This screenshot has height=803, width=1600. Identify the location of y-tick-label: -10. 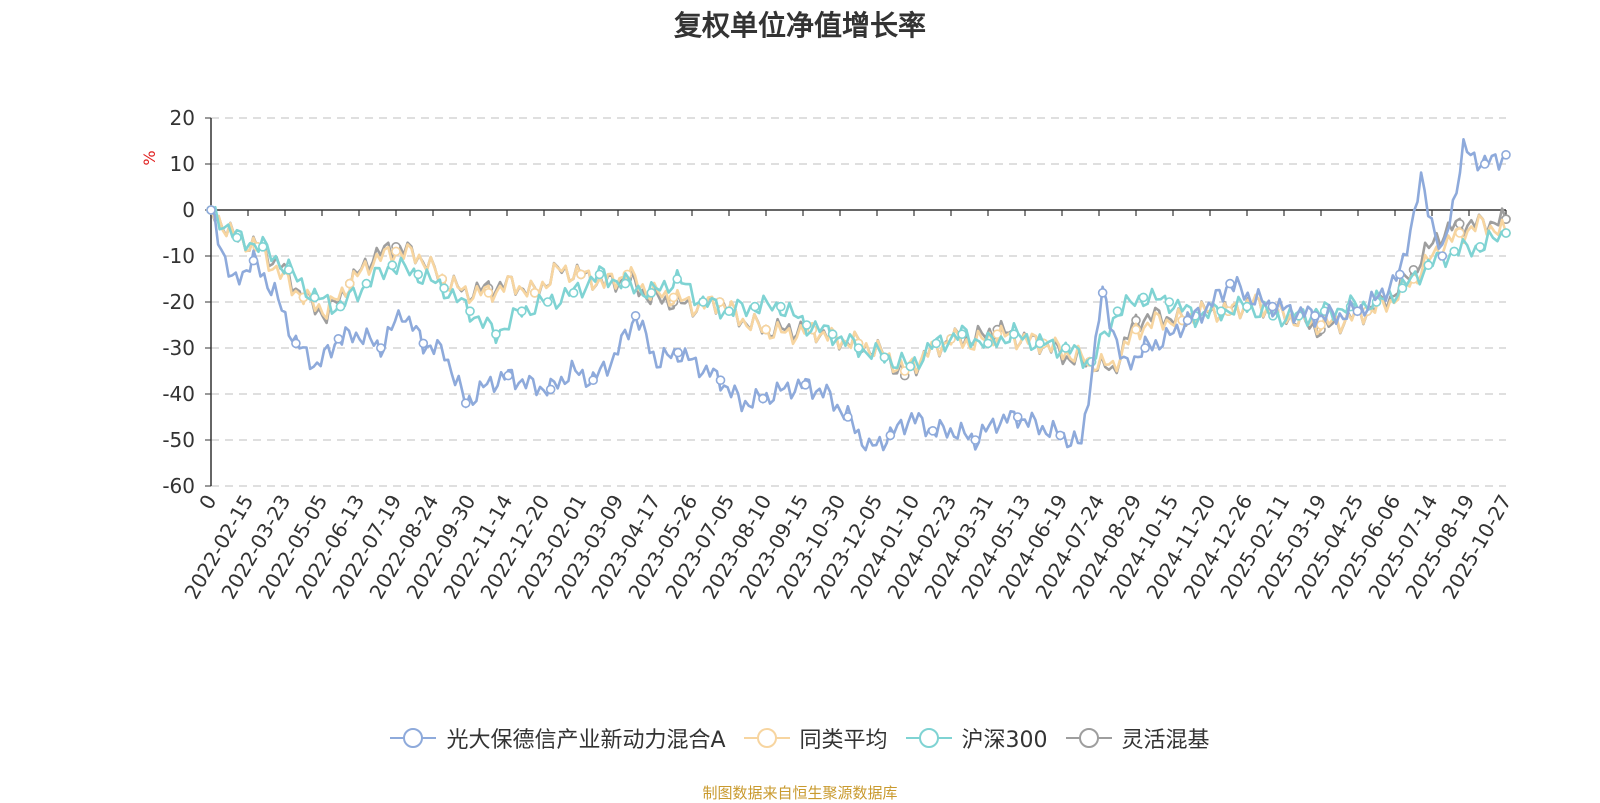
(178, 256).